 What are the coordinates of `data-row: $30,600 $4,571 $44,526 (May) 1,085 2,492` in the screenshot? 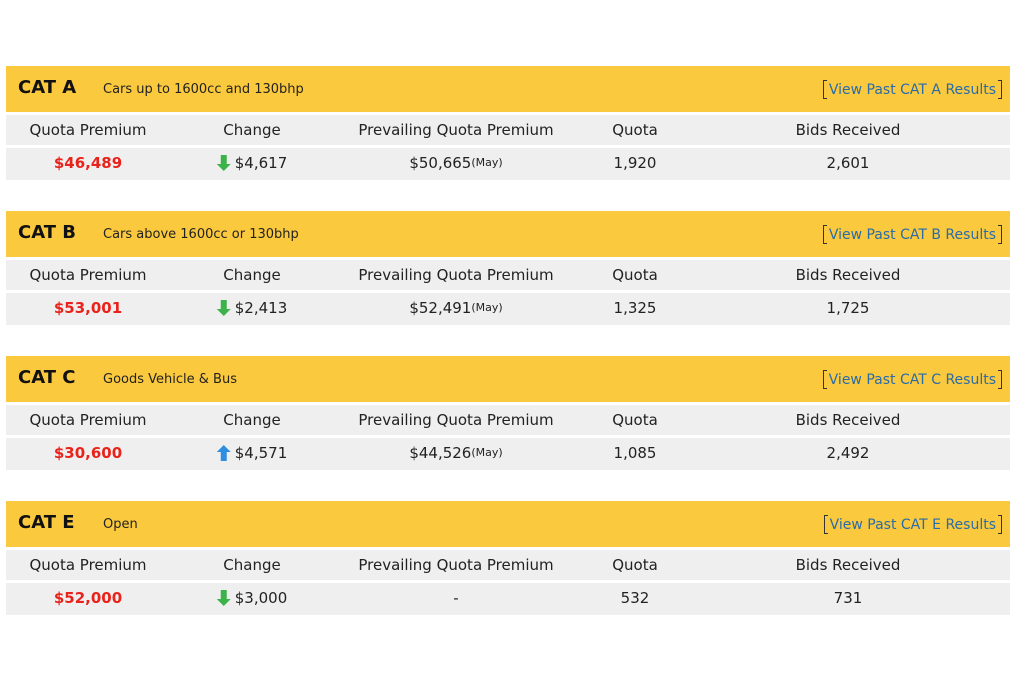 It's located at (508, 452).